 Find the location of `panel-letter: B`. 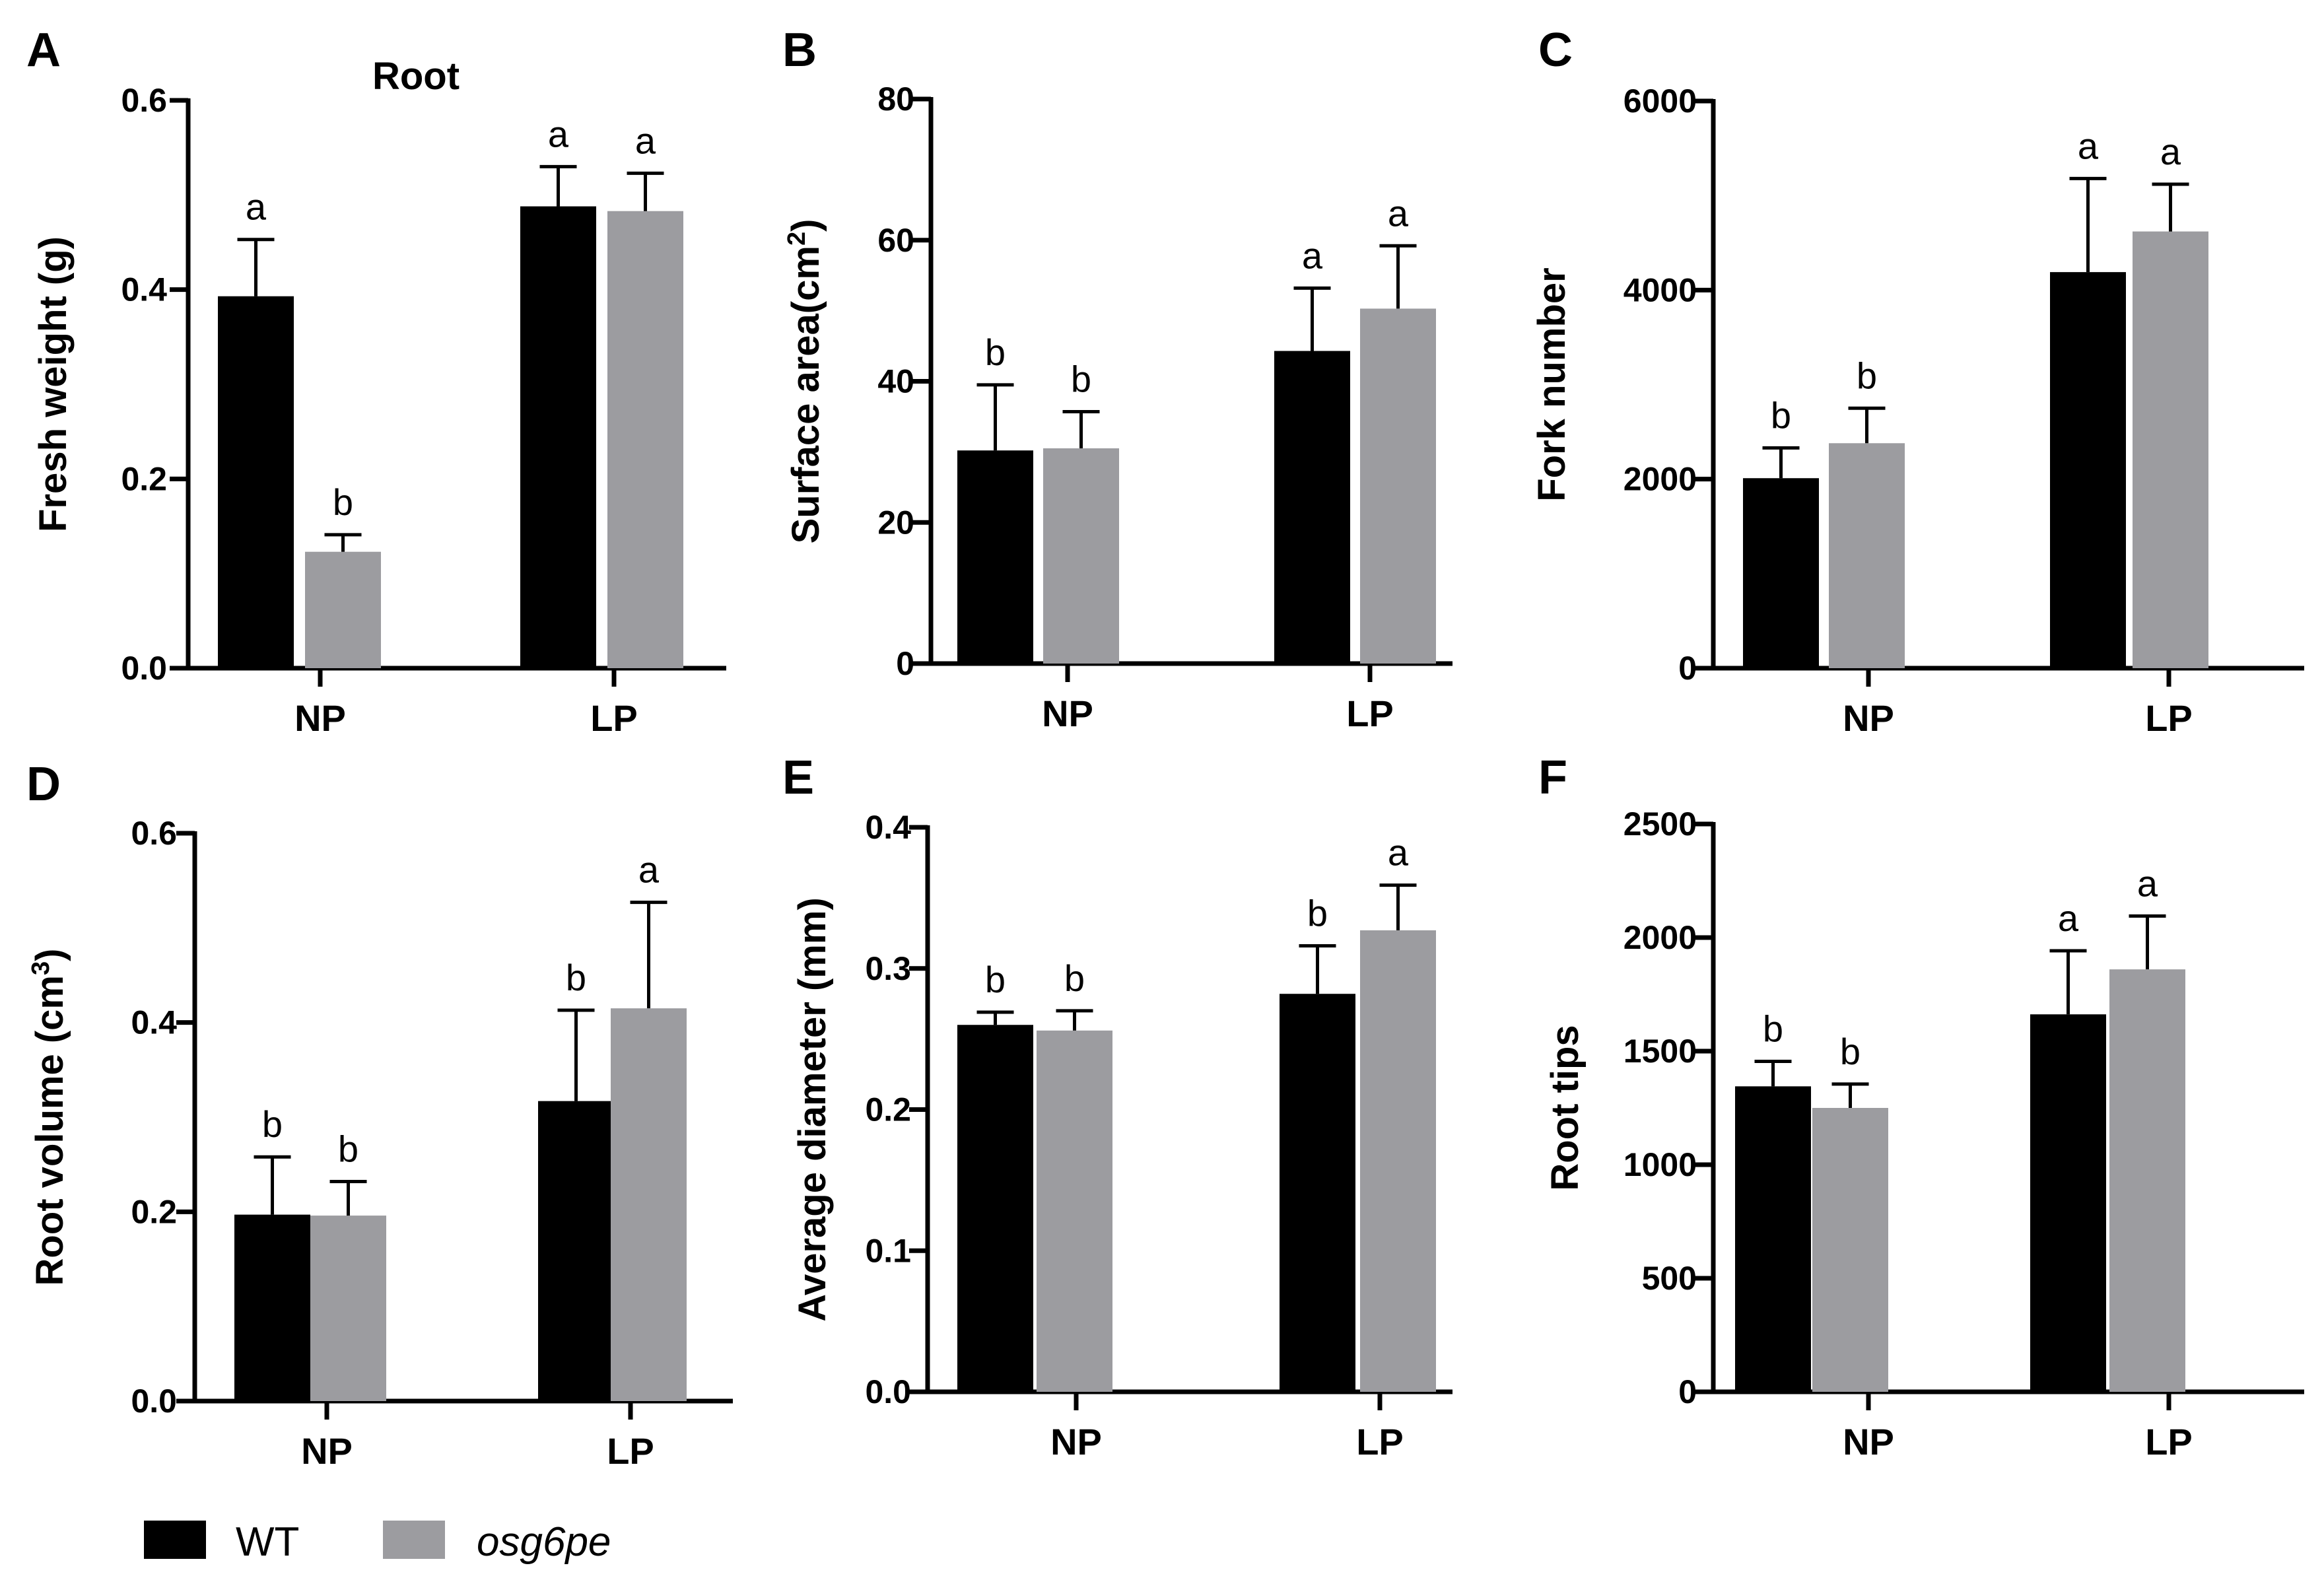

panel-letter: B is located at coordinates (800, 50).